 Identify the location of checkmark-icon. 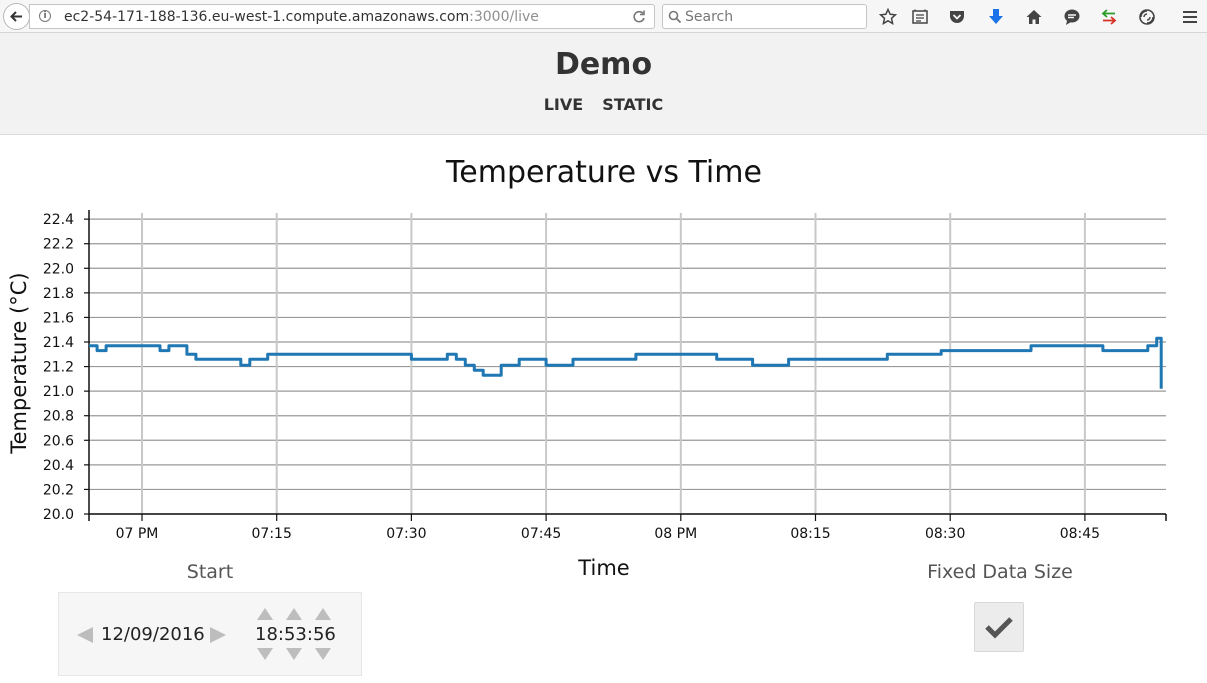
(999, 628).